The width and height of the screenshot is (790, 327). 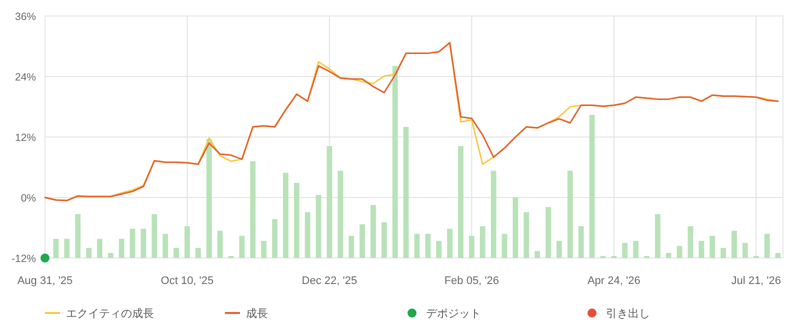 What do you see at coordinates (23, 259) in the screenshot?
I see `y-tick-label: -12%` at bounding box center [23, 259].